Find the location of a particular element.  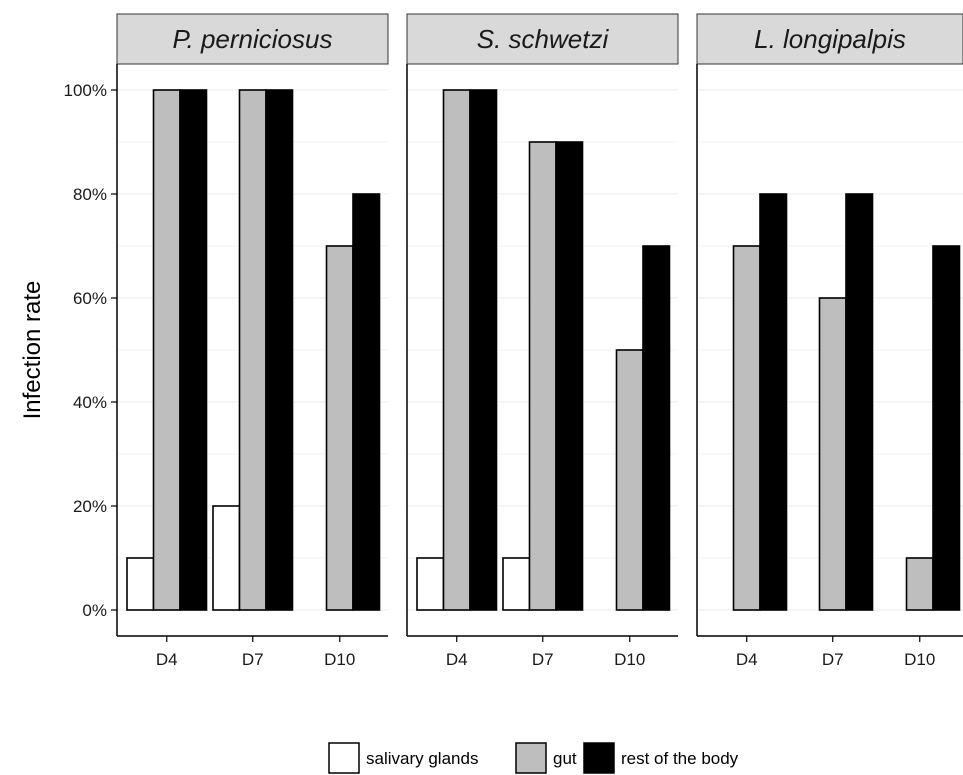

legend: salivary glands gut rest of the body is located at coordinates (533, 758).